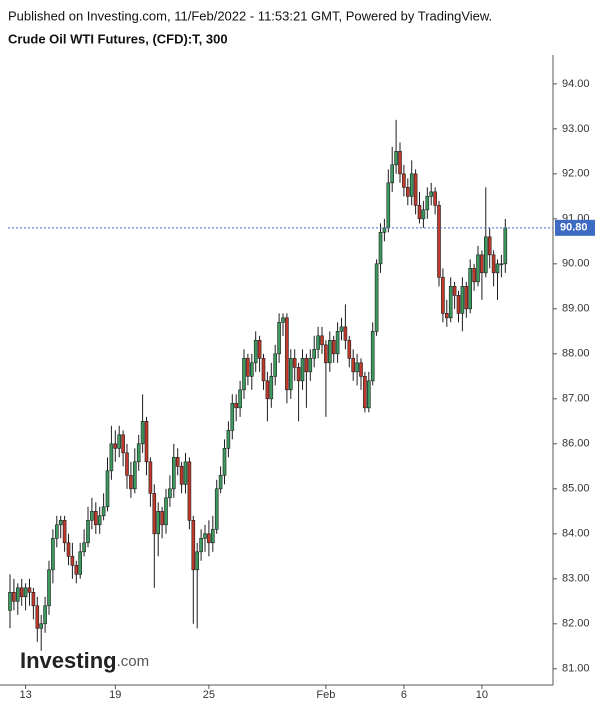  I want to click on y-tick-label: 87.00, so click(576, 399).